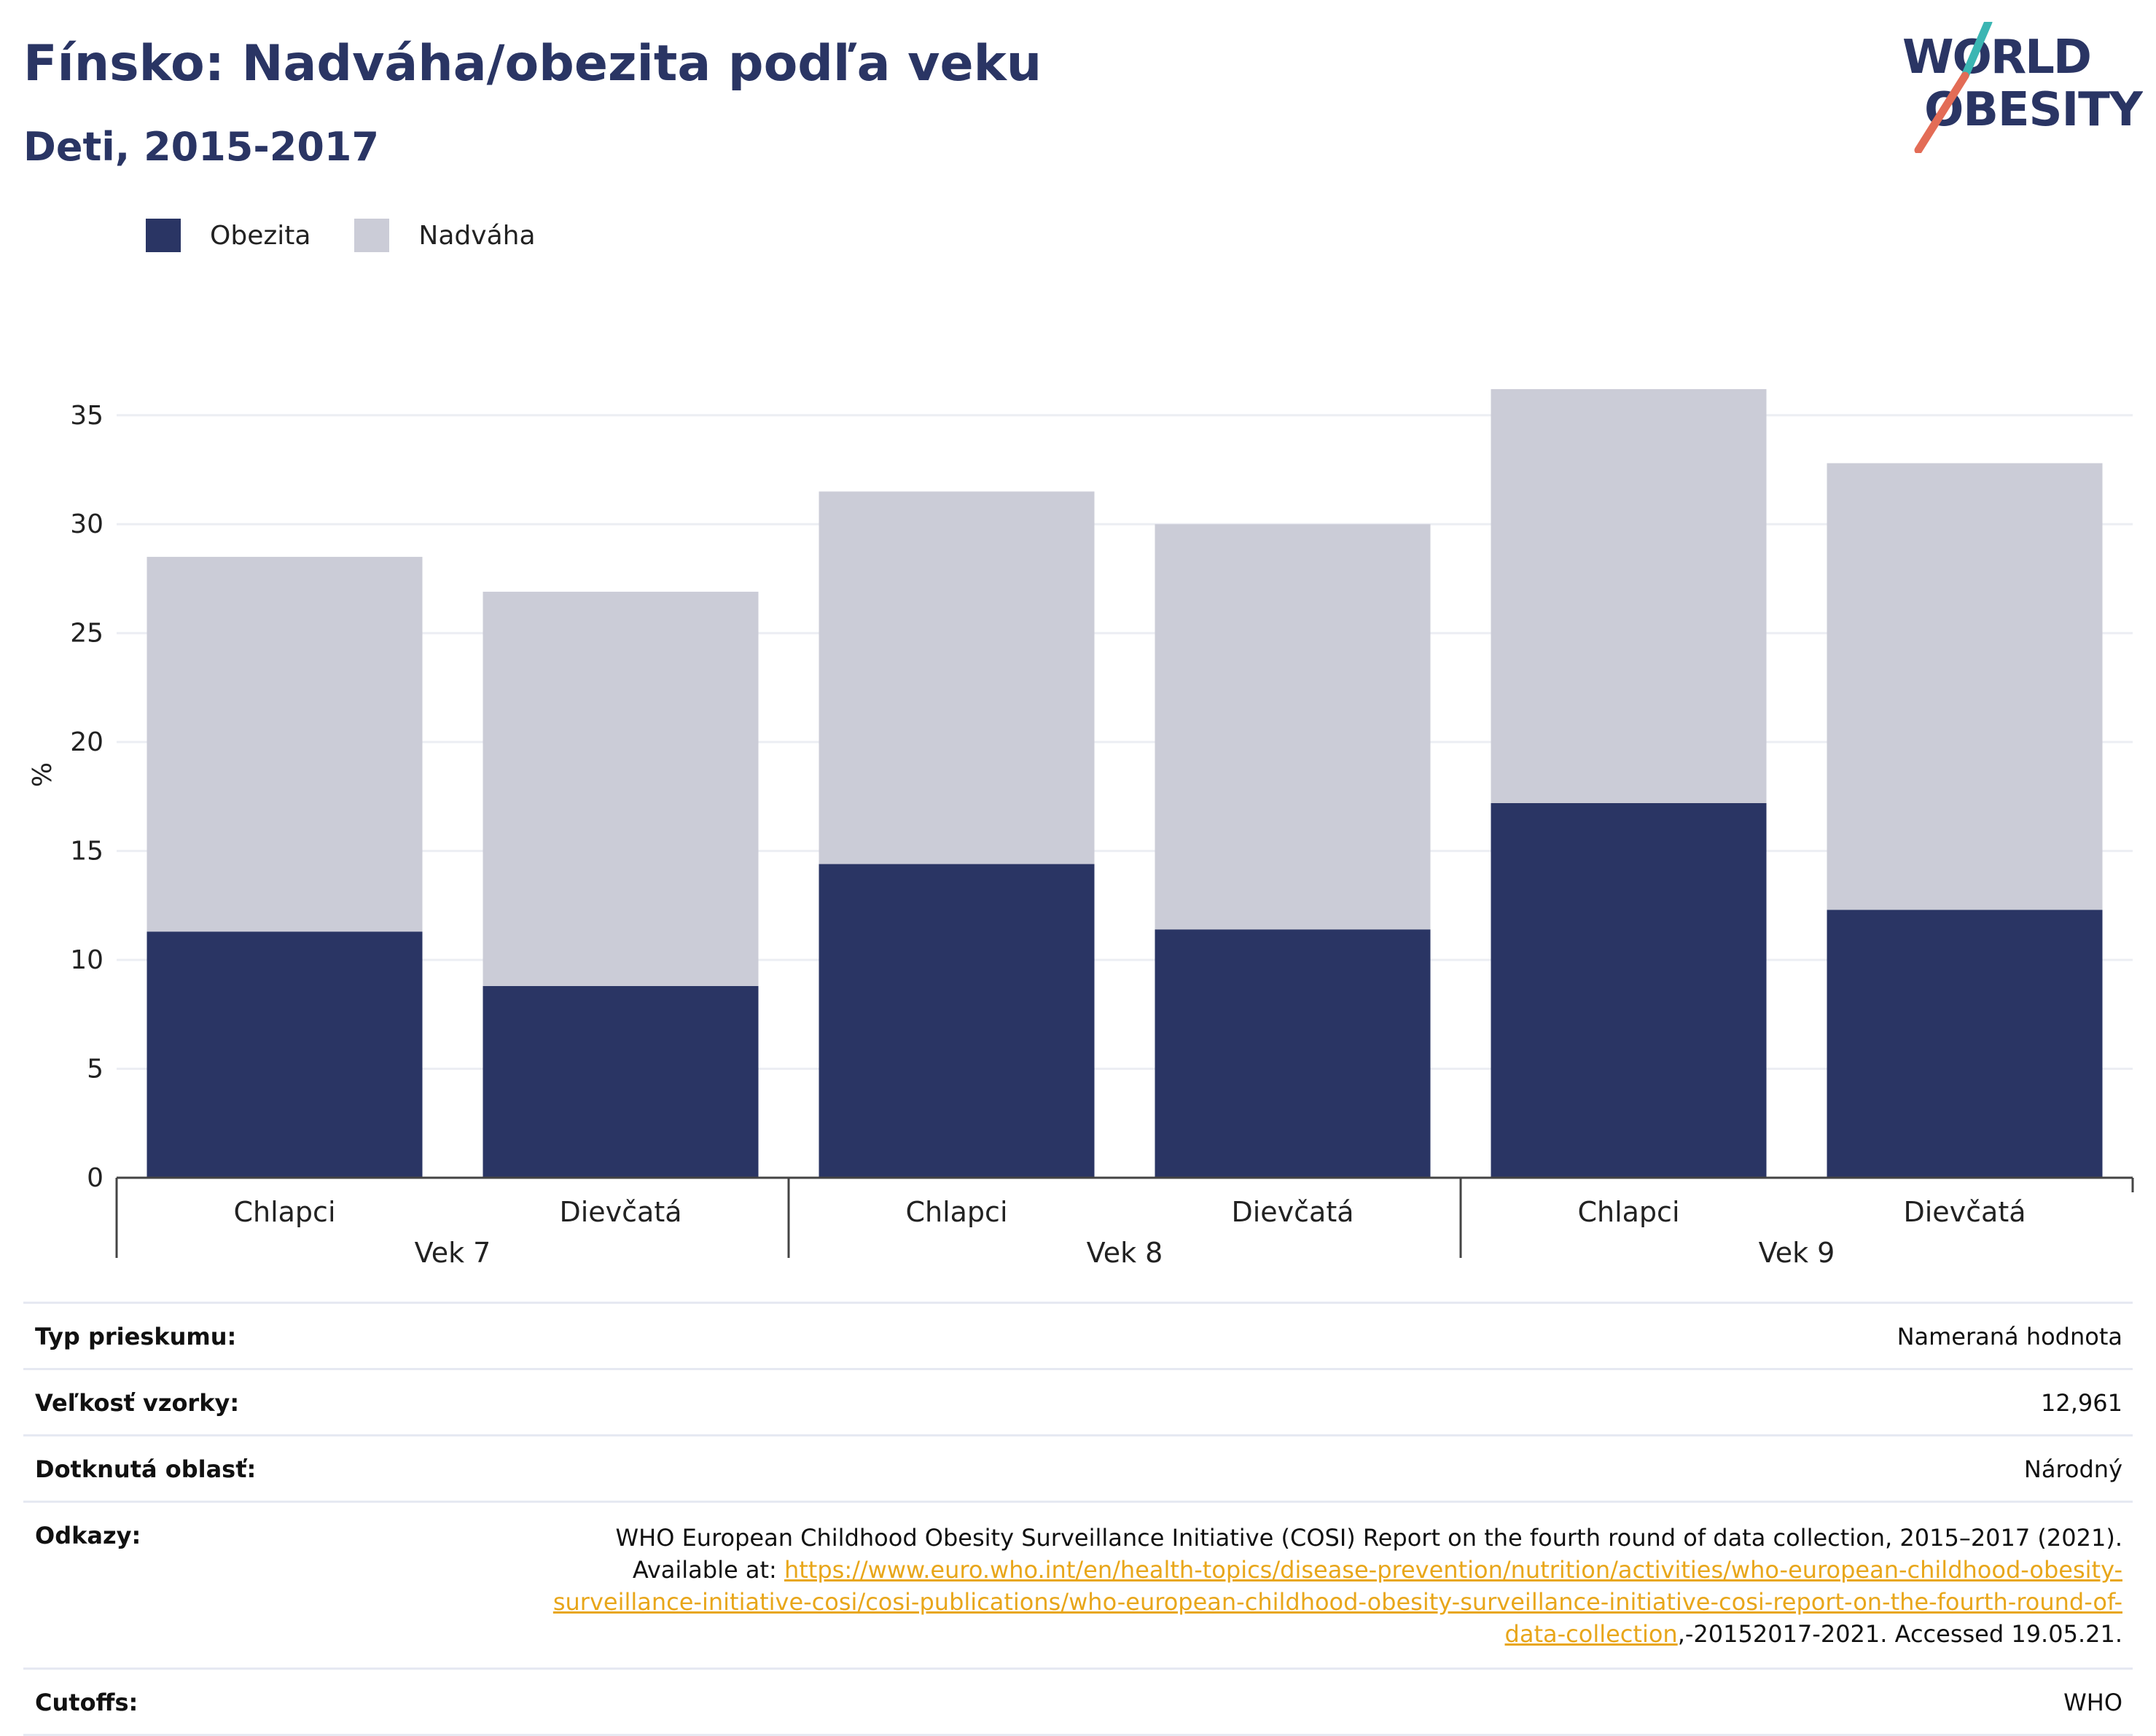 The image size is (2156, 1736). Describe the element at coordinates (372, 235) in the screenshot. I see `legend-swatch-nadvaha` at that location.